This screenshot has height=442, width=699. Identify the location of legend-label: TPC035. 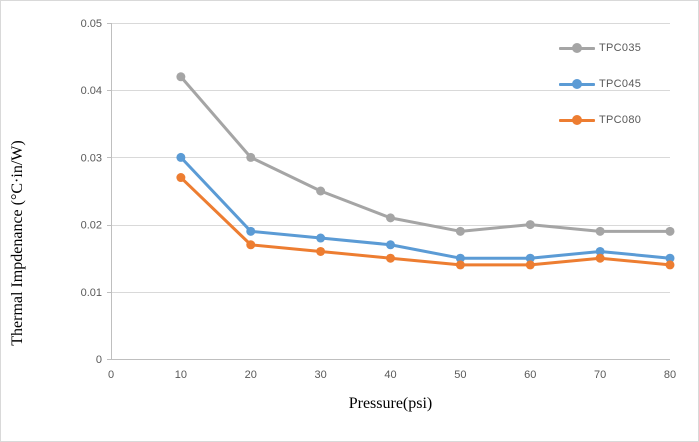
(620, 48).